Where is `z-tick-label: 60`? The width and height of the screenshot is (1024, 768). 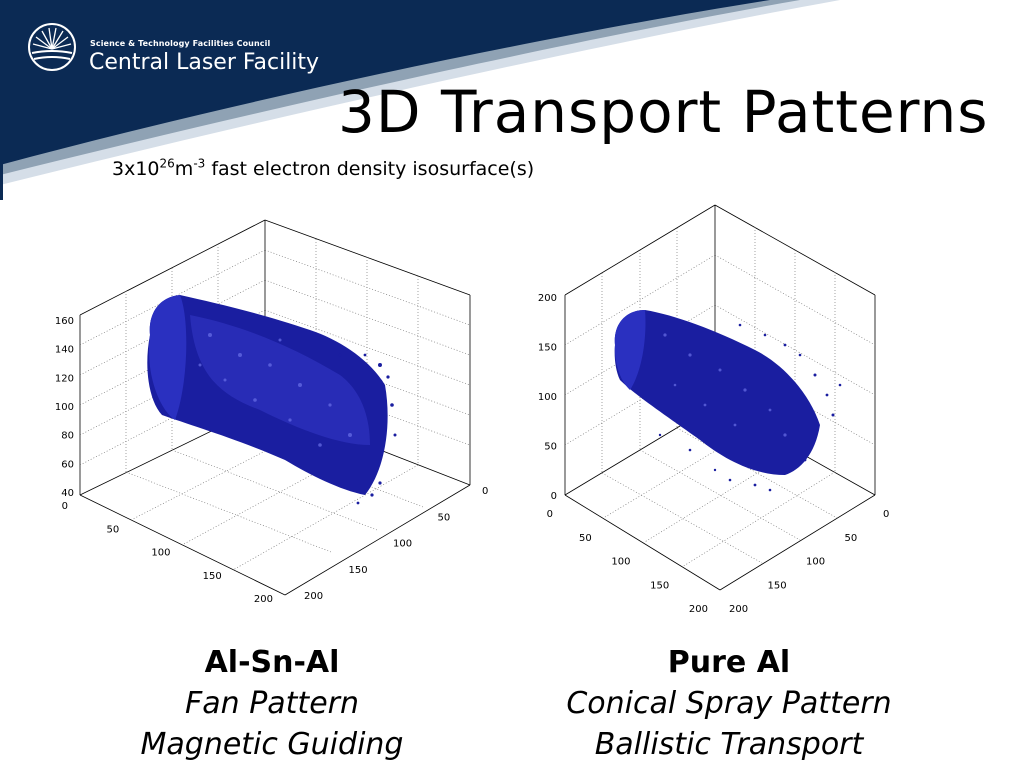
z-tick-label: 60 is located at coordinates (67, 464).